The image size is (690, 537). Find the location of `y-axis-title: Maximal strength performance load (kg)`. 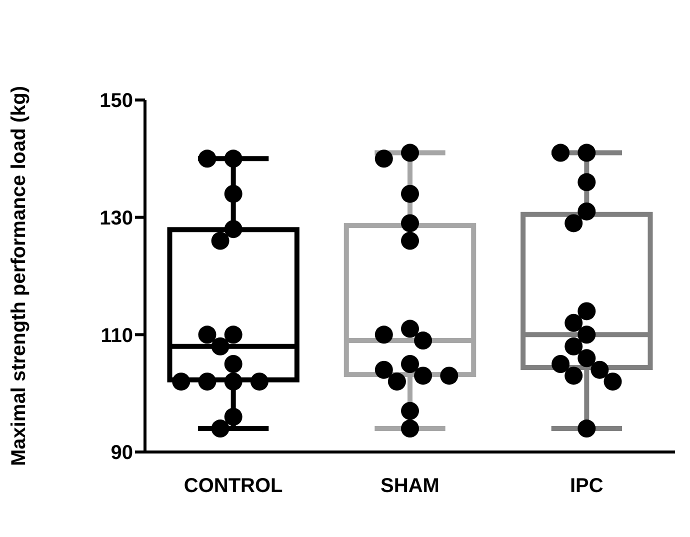

y-axis-title: Maximal strength performance load (kg) is located at coordinates (19, 276).